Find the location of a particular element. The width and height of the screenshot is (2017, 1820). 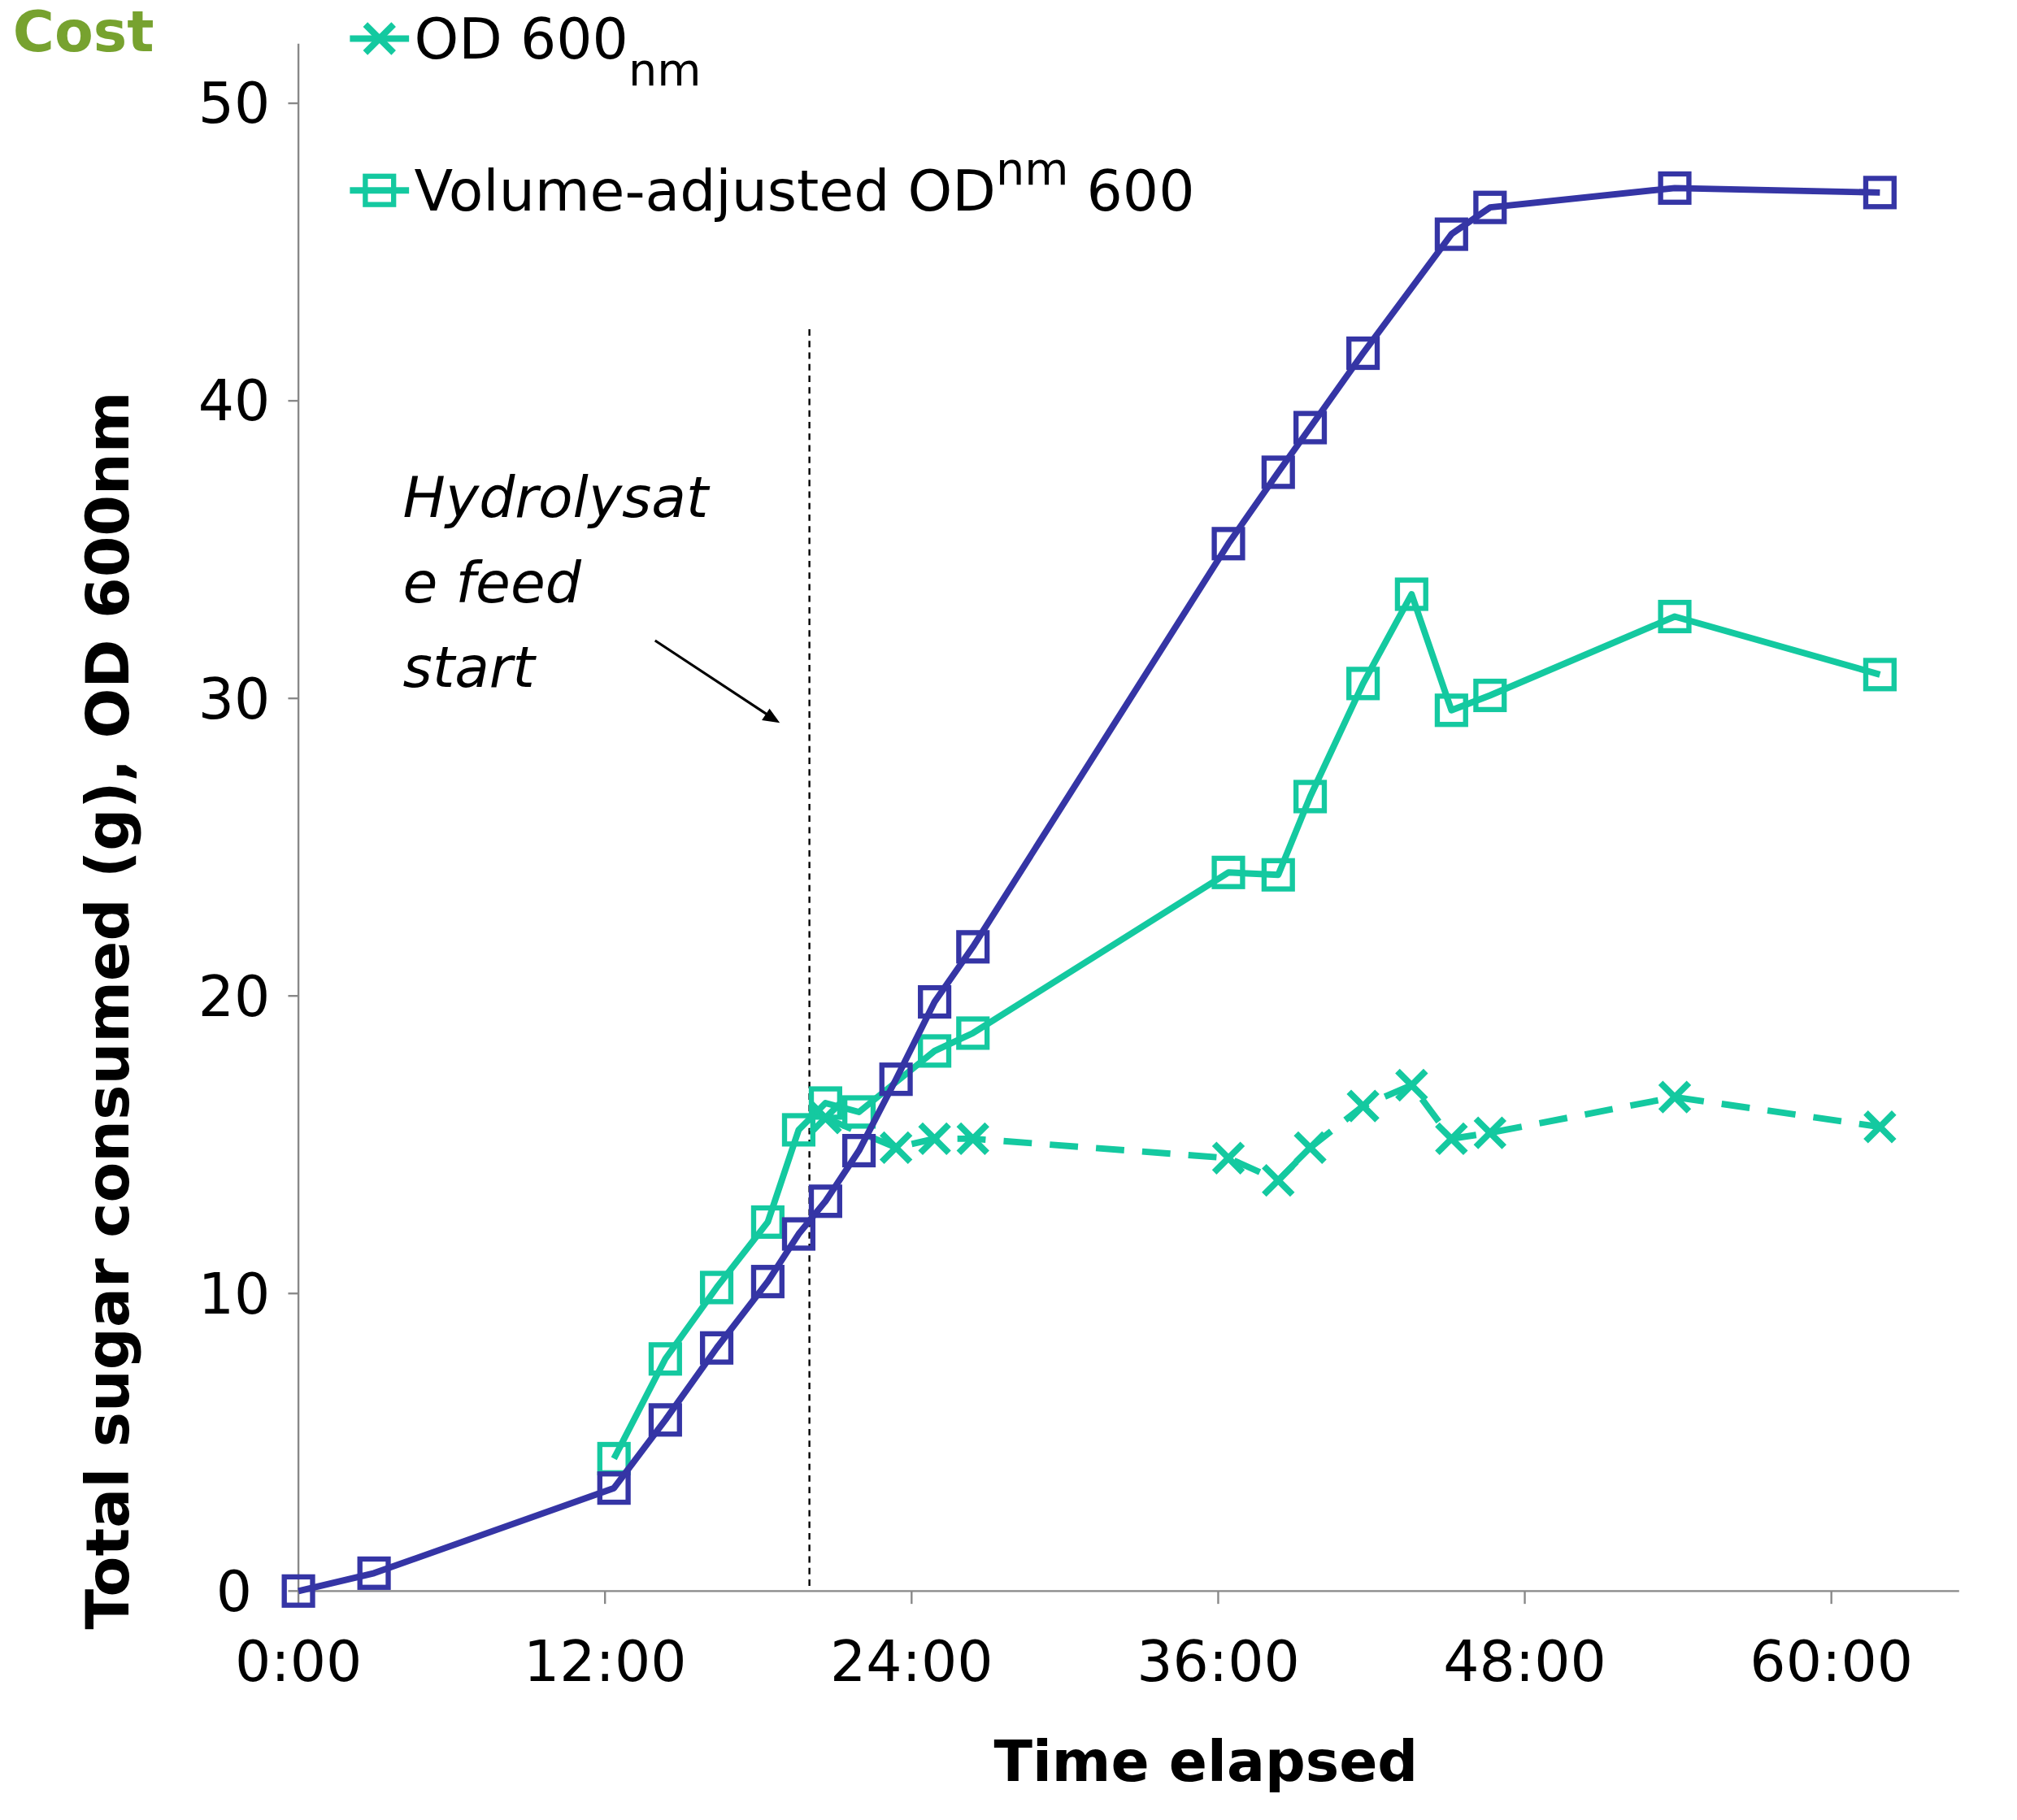

x-tick-label: 36:00 is located at coordinates (1218, 1661).